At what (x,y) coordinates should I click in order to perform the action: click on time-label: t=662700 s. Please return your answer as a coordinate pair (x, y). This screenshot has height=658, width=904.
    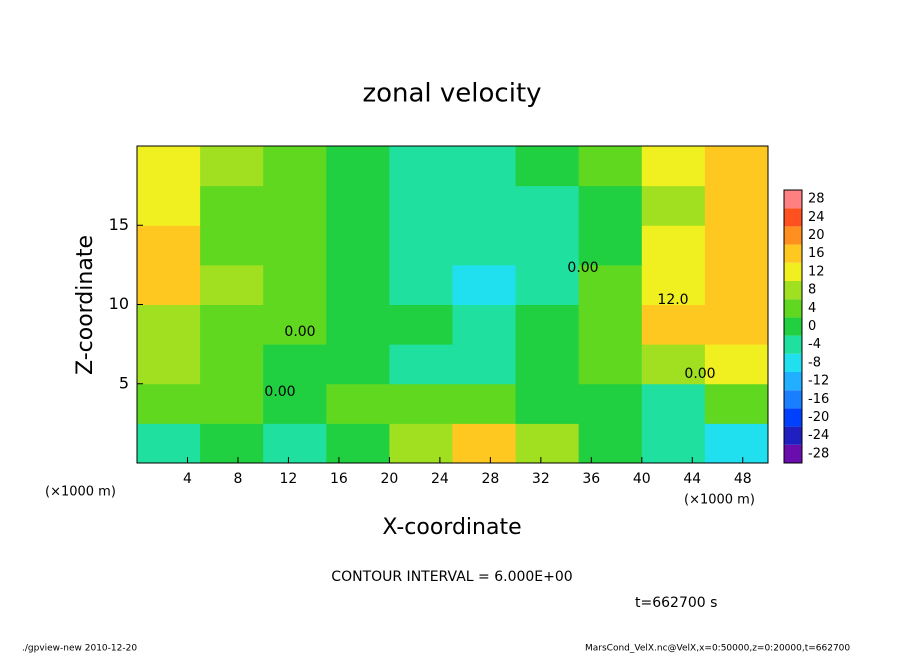
    Looking at the image, I should click on (676, 603).